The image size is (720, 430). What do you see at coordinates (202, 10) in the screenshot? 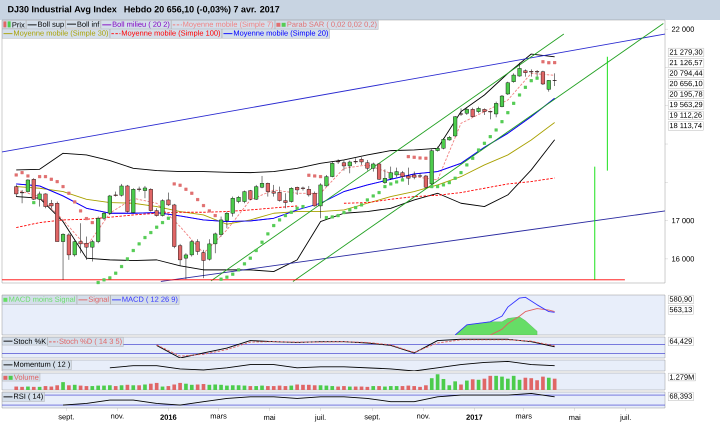
I see `chart-subtitle: Hebdo 20 656,10 (-0,03%) 7 avr. 2017` at bounding box center [202, 10].